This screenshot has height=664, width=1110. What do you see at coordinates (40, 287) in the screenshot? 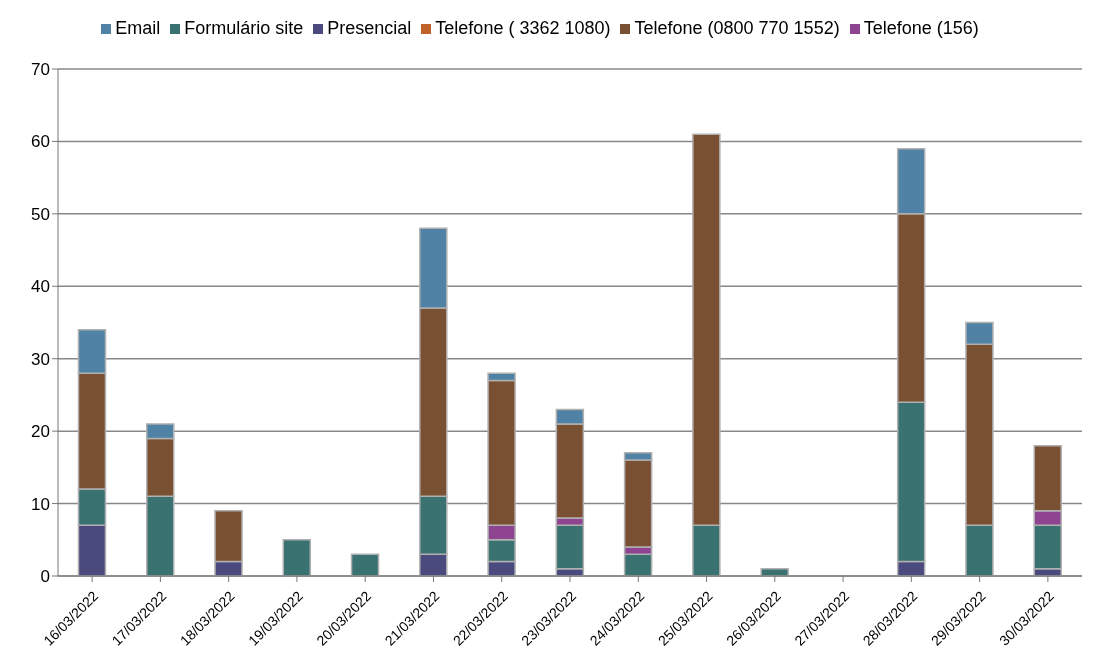
I see `y-tick-label: 40` at bounding box center [40, 287].